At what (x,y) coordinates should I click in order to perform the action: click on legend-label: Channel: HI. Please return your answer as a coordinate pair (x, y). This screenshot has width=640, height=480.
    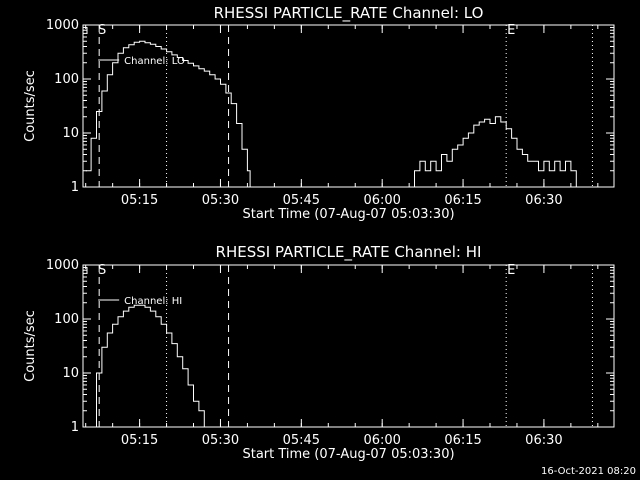
    Looking at the image, I should click on (153, 301).